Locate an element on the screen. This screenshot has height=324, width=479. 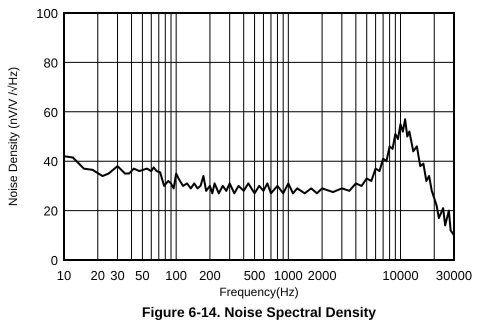
x-axis-title: Frequency(Hz) is located at coordinates (259, 292).